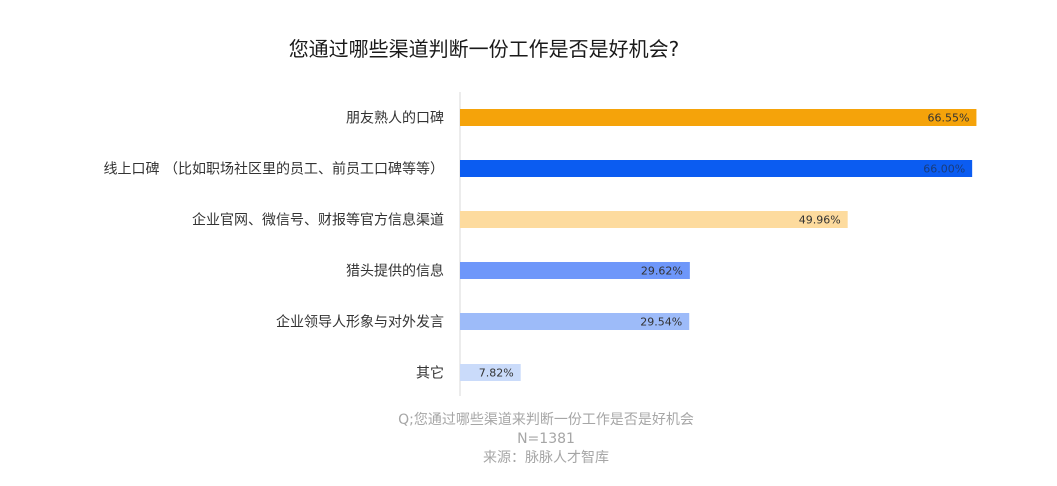 This screenshot has width=1057, height=486. What do you see at coordinates (546, 420) in the screenshot?
I see `footer-question: Q;您通过哪些渠道来判断一份工作是否是好机会` at bounding box center [546, 420].